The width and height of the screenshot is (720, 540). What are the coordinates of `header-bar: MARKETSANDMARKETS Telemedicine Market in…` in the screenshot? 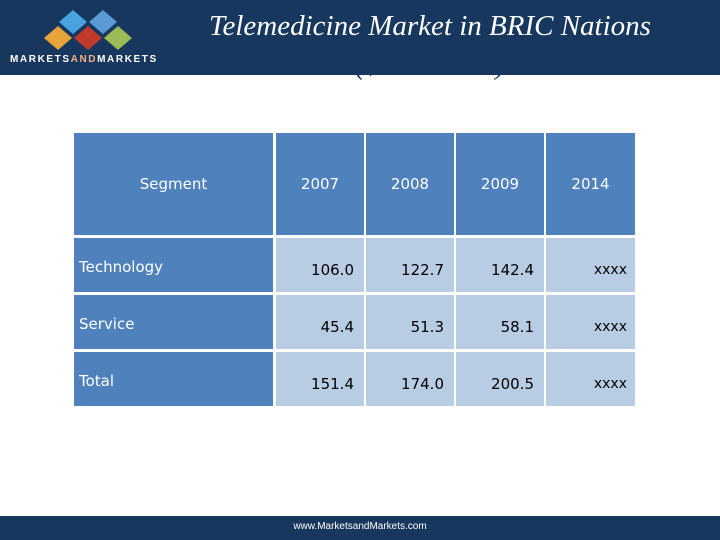 It's located at (360, 37).